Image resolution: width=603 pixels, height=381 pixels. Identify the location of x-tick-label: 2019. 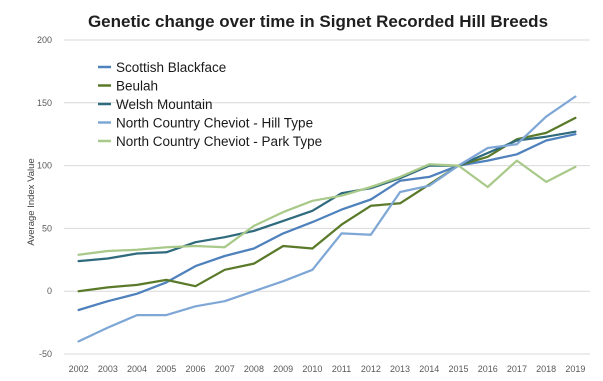
(575, 369).